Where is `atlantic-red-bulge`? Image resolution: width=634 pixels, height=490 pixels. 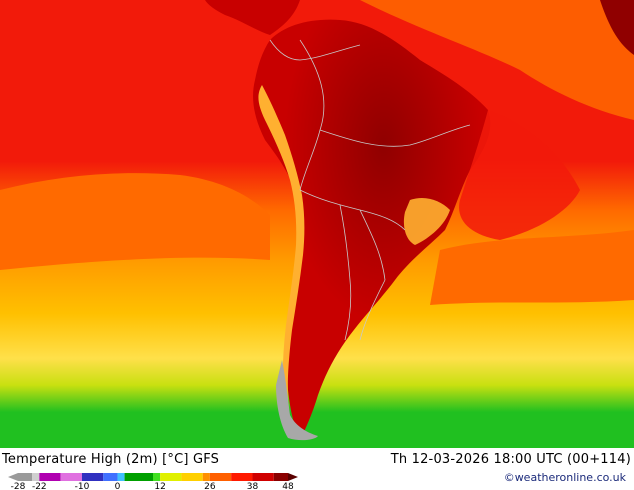 atlantic-red-bulge is located at coordinates (519, 175).